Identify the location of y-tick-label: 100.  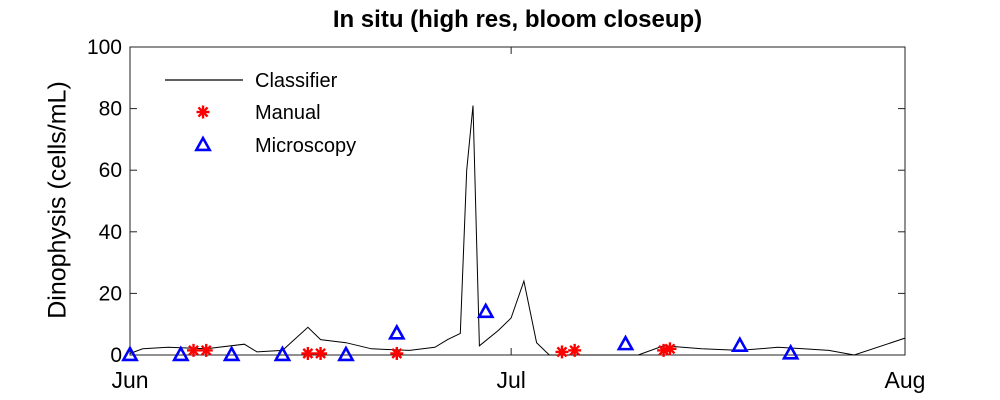
(104, 47).